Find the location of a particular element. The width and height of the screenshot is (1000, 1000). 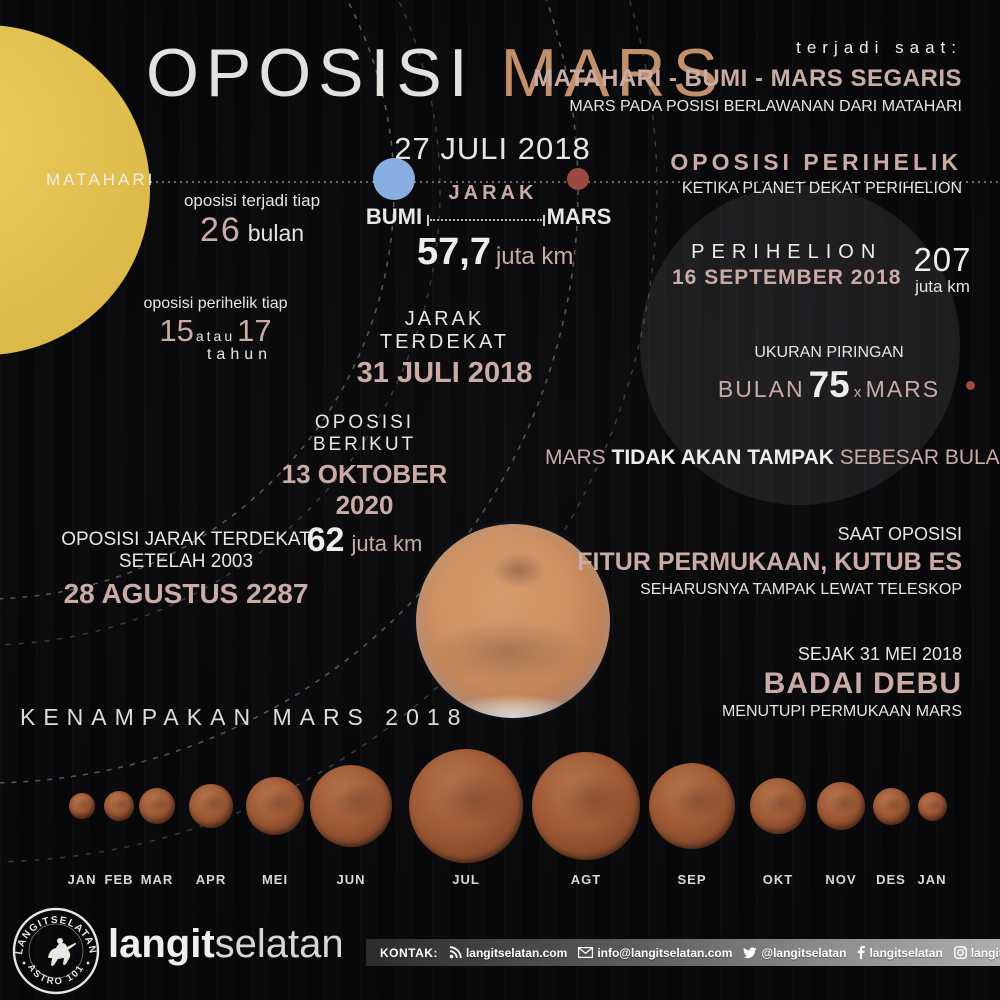

month-label-apr: APR is located at coordinates (211, 879).